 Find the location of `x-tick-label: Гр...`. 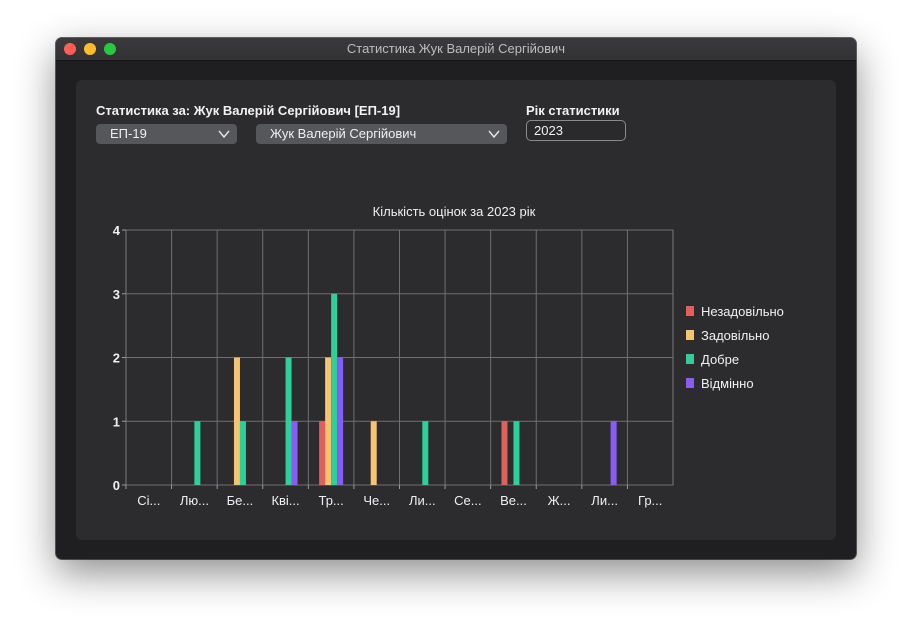

x-tick-label: Гр... is located at coordinates (650, 500).